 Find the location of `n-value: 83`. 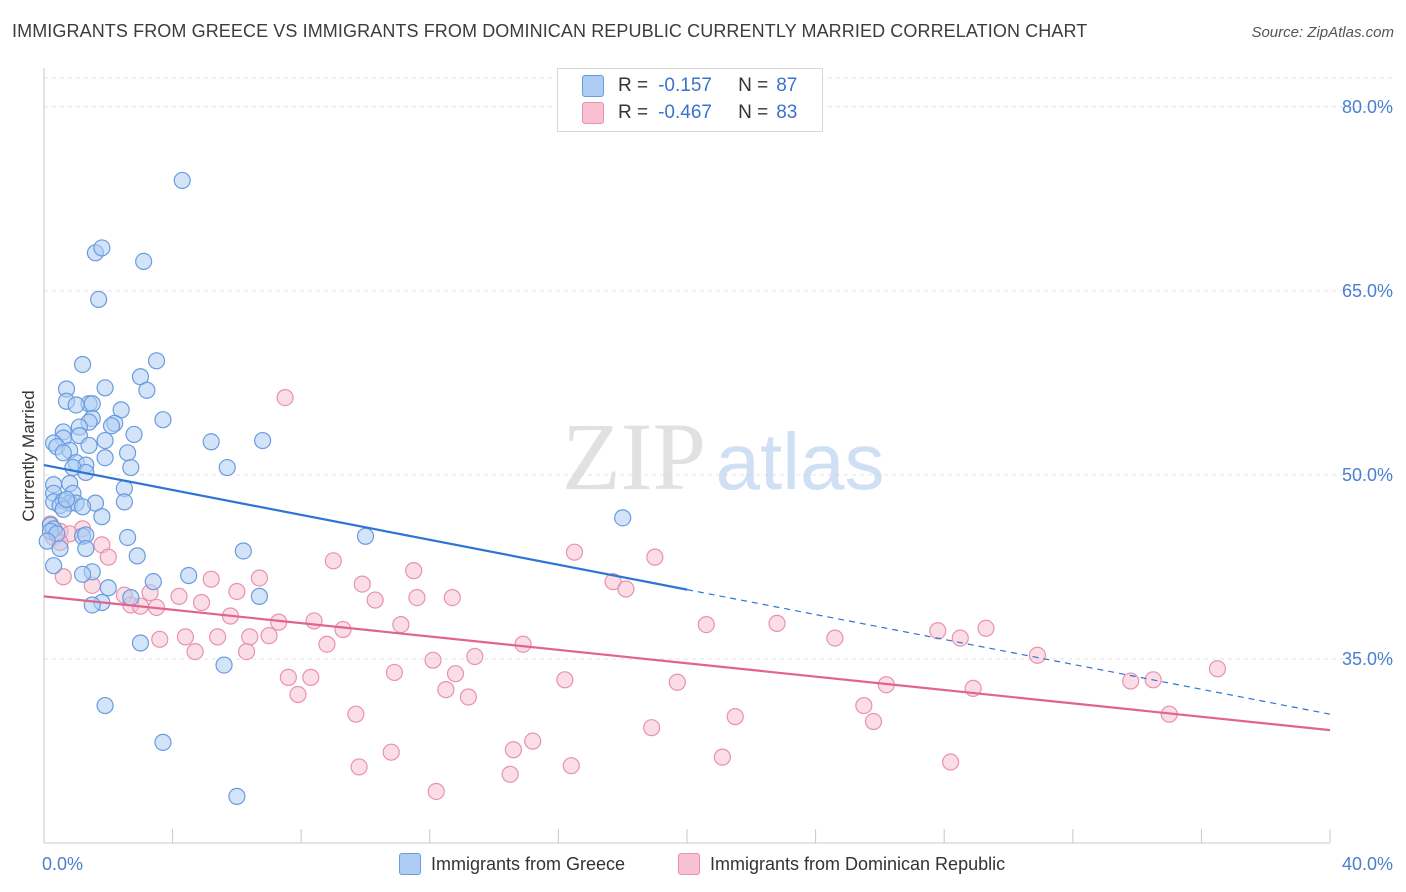

n-value: 83 is located at coordinates (787, 112).